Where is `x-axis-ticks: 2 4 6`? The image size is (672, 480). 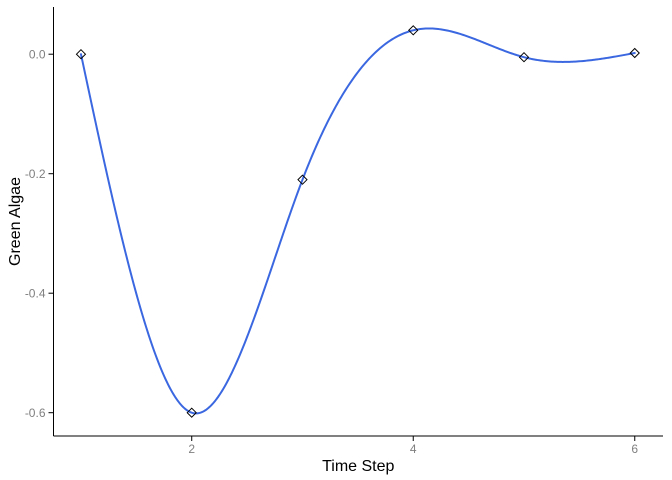
x-axis-ticks: 2 4 6 is located at coordinates (413, 446).